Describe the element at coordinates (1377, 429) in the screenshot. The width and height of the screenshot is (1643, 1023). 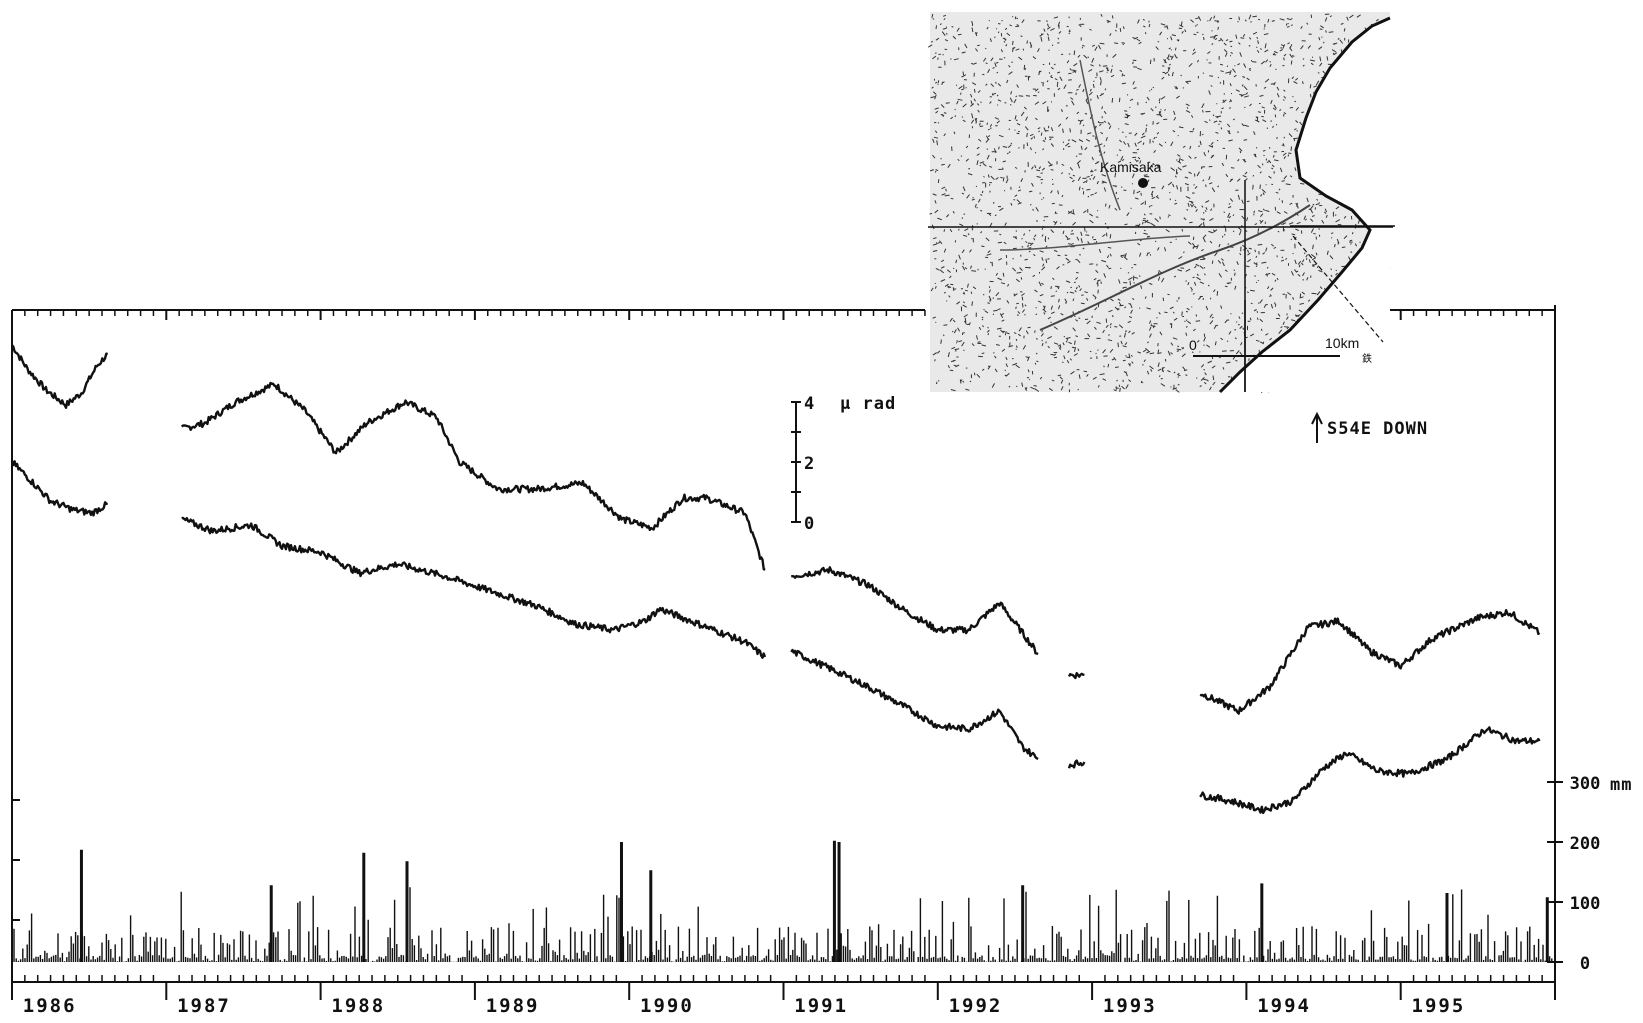
I see `direction-label: S54E DOWN` at that location.